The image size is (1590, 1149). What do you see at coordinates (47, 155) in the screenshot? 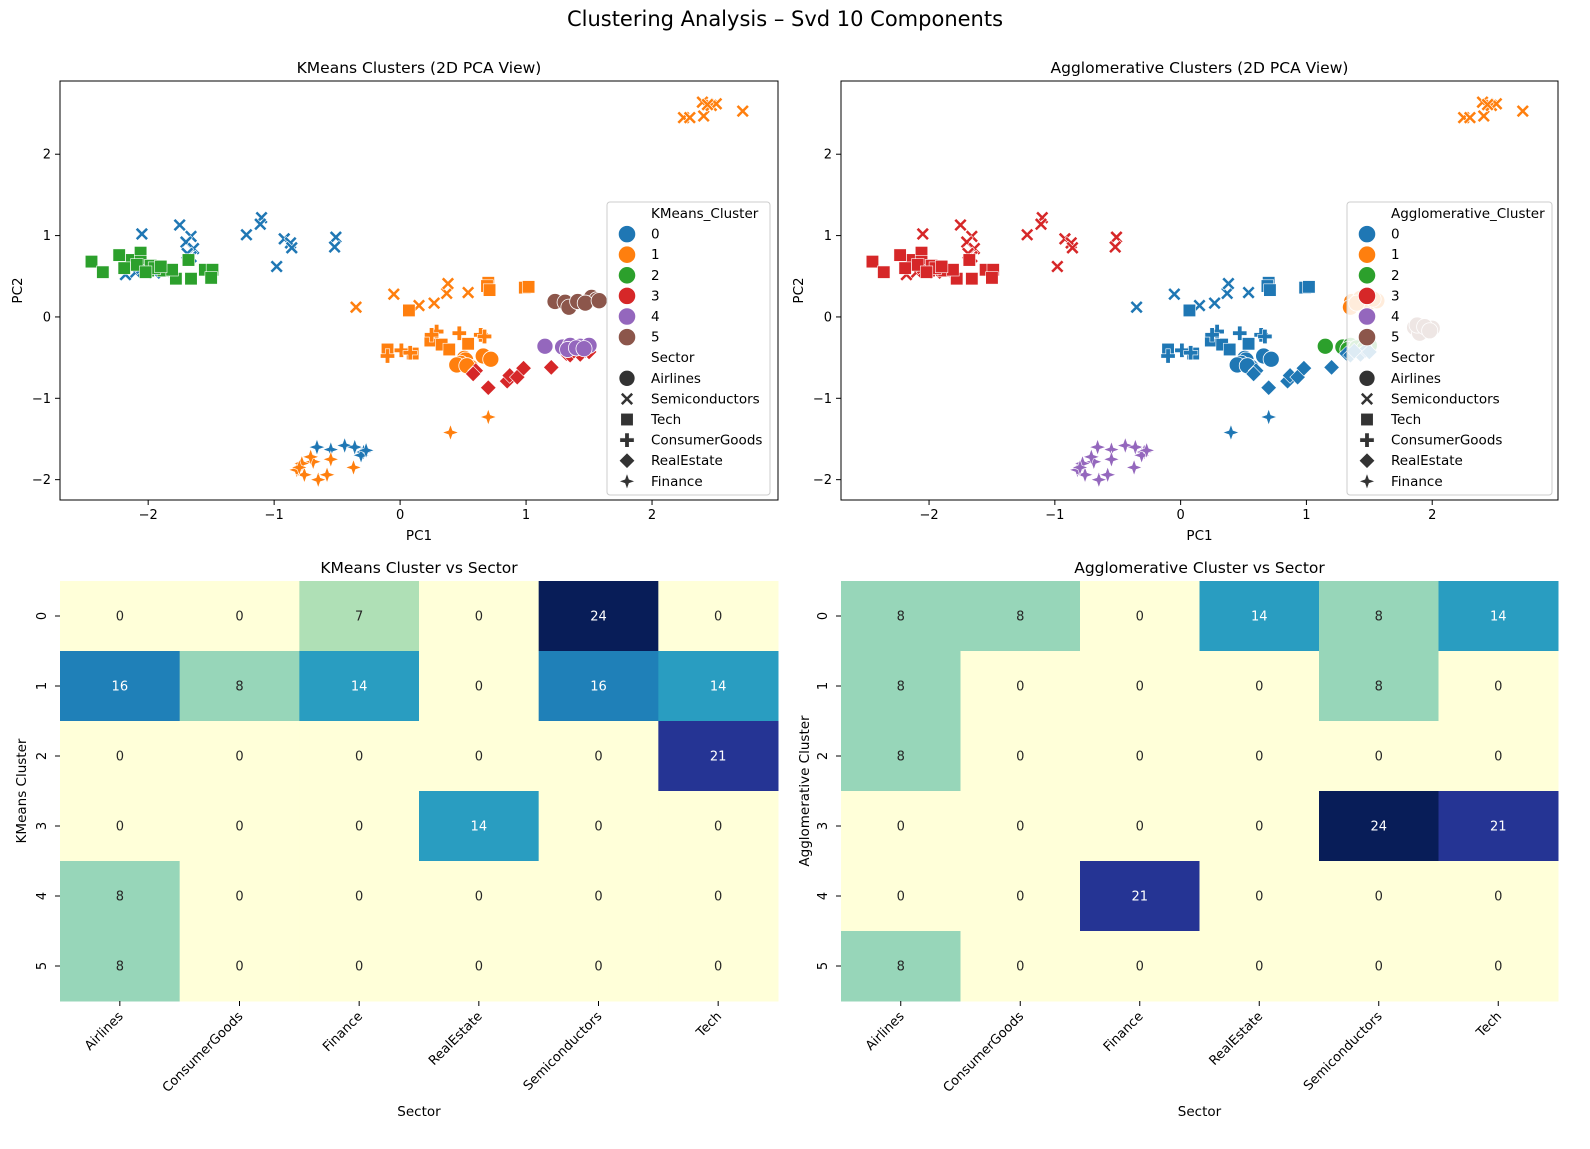
I see `y-tick-label: 2` at bounding box center [47, 155].